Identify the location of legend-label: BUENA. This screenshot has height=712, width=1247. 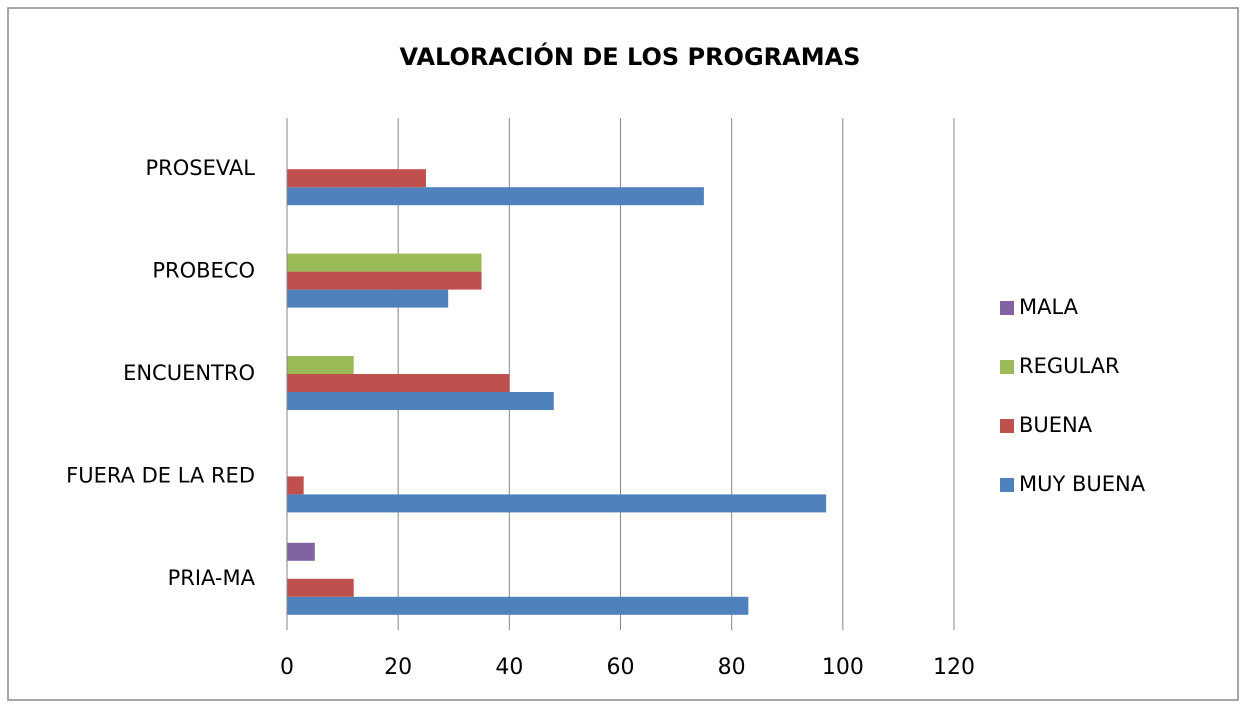
(1056, 425).